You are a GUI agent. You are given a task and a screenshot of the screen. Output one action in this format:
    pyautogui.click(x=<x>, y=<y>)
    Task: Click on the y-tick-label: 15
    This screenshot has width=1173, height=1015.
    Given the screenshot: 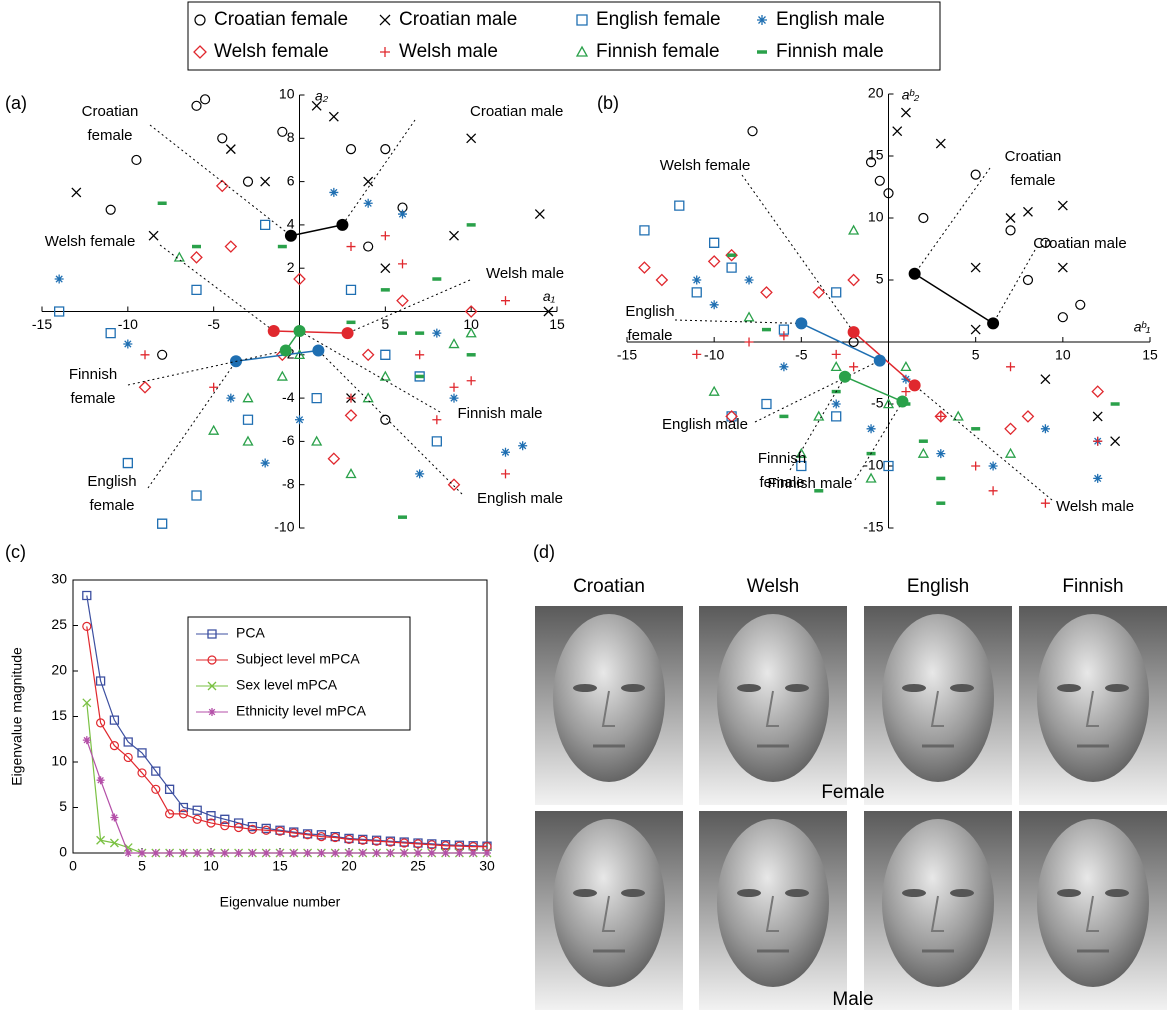 What is the action you would take?
    pyautogui.click(x=876, y=155)
    